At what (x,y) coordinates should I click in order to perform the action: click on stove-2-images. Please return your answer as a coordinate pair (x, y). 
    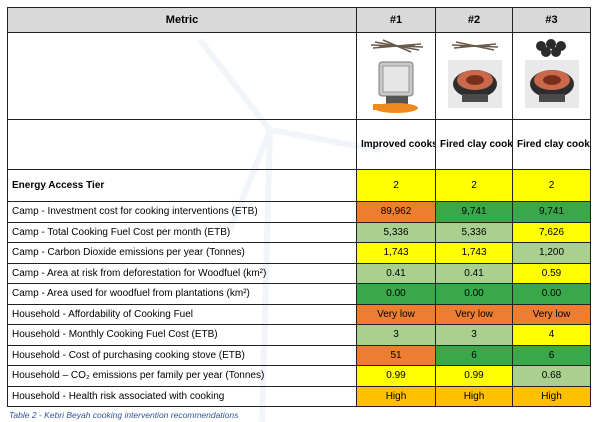
    Looking at the image, I should click on (474, 76).